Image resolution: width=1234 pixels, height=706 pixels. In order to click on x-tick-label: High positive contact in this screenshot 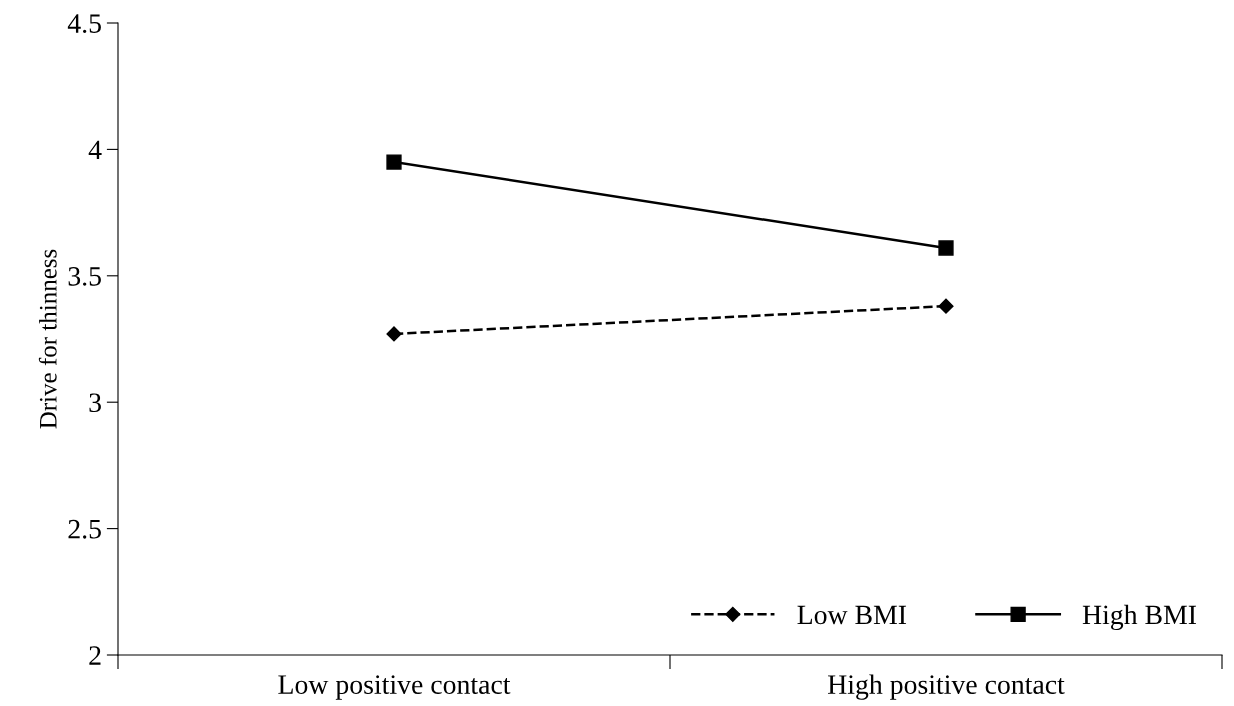, I will do `click(946, 687)`.